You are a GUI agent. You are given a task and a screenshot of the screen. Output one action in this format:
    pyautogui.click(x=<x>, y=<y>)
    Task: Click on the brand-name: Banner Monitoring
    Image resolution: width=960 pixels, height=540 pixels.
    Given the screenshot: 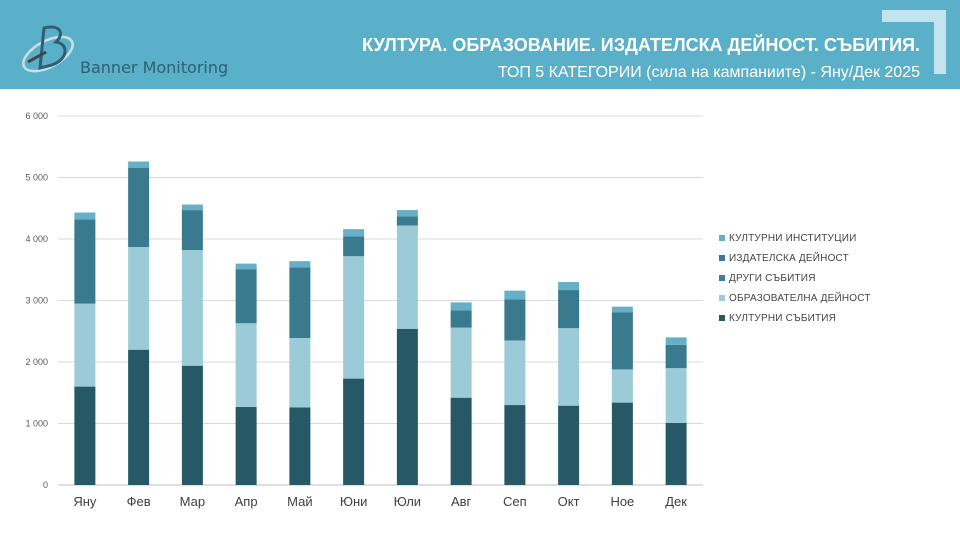 What is the action you would take?
    pyautogui.click(x=154, y=67)
    